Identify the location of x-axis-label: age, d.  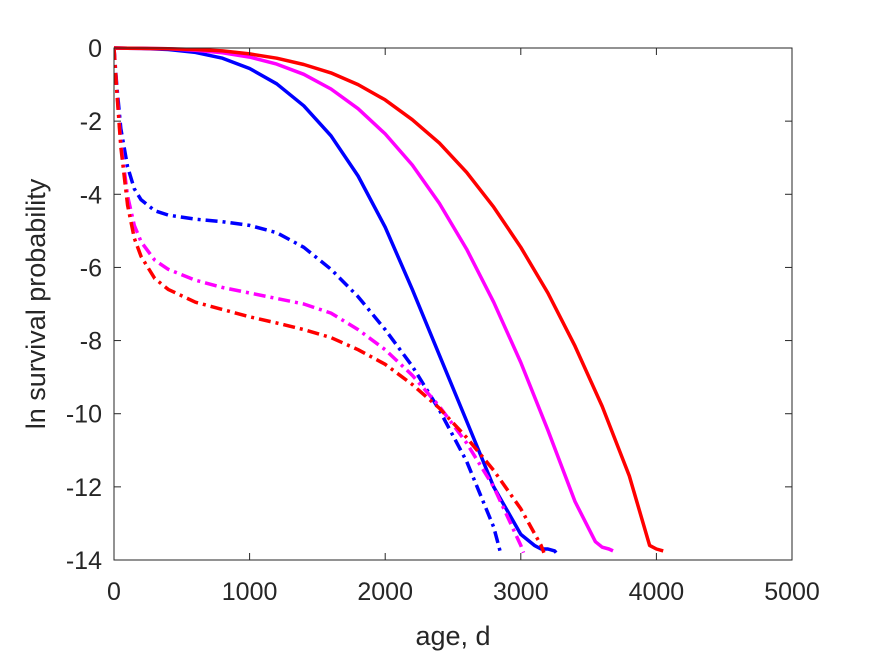
(452, 636).